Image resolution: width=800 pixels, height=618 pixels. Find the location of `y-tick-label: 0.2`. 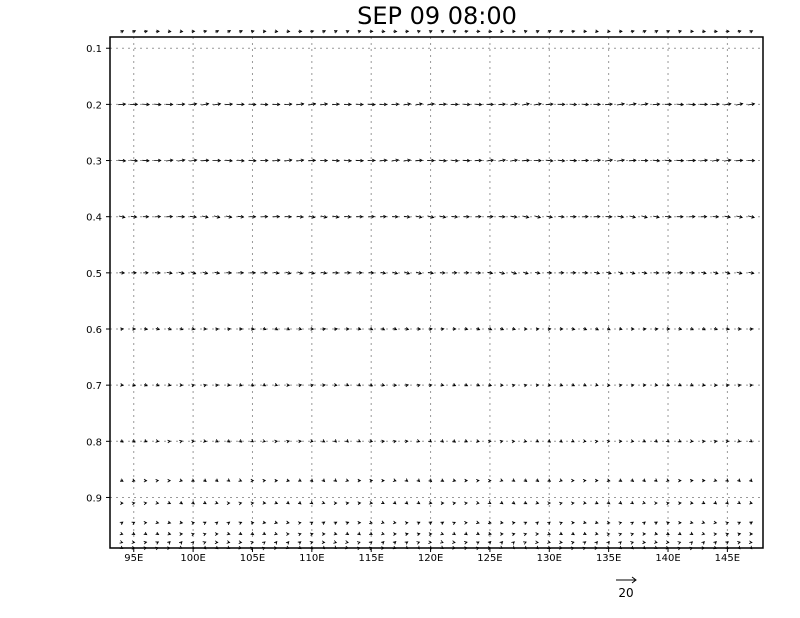

y-tick-label: 0.2 is located at coordinates (94, 105).